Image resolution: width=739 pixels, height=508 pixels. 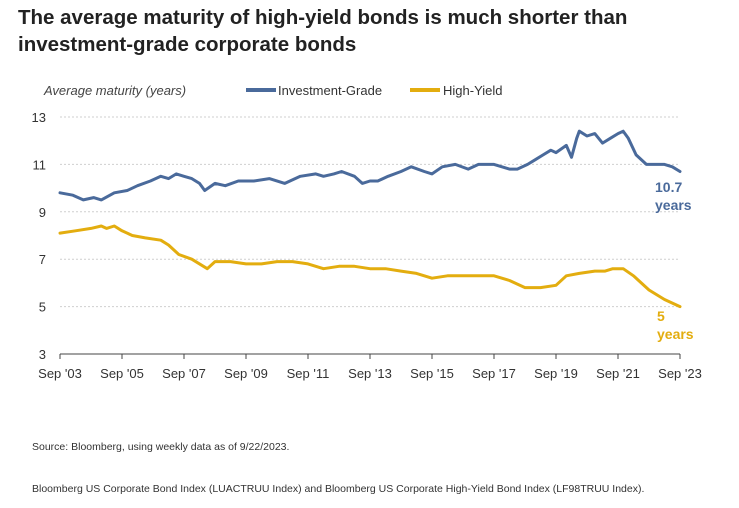 I want to click on x-tick-label: Sep '15, so click(x=432, y=373).